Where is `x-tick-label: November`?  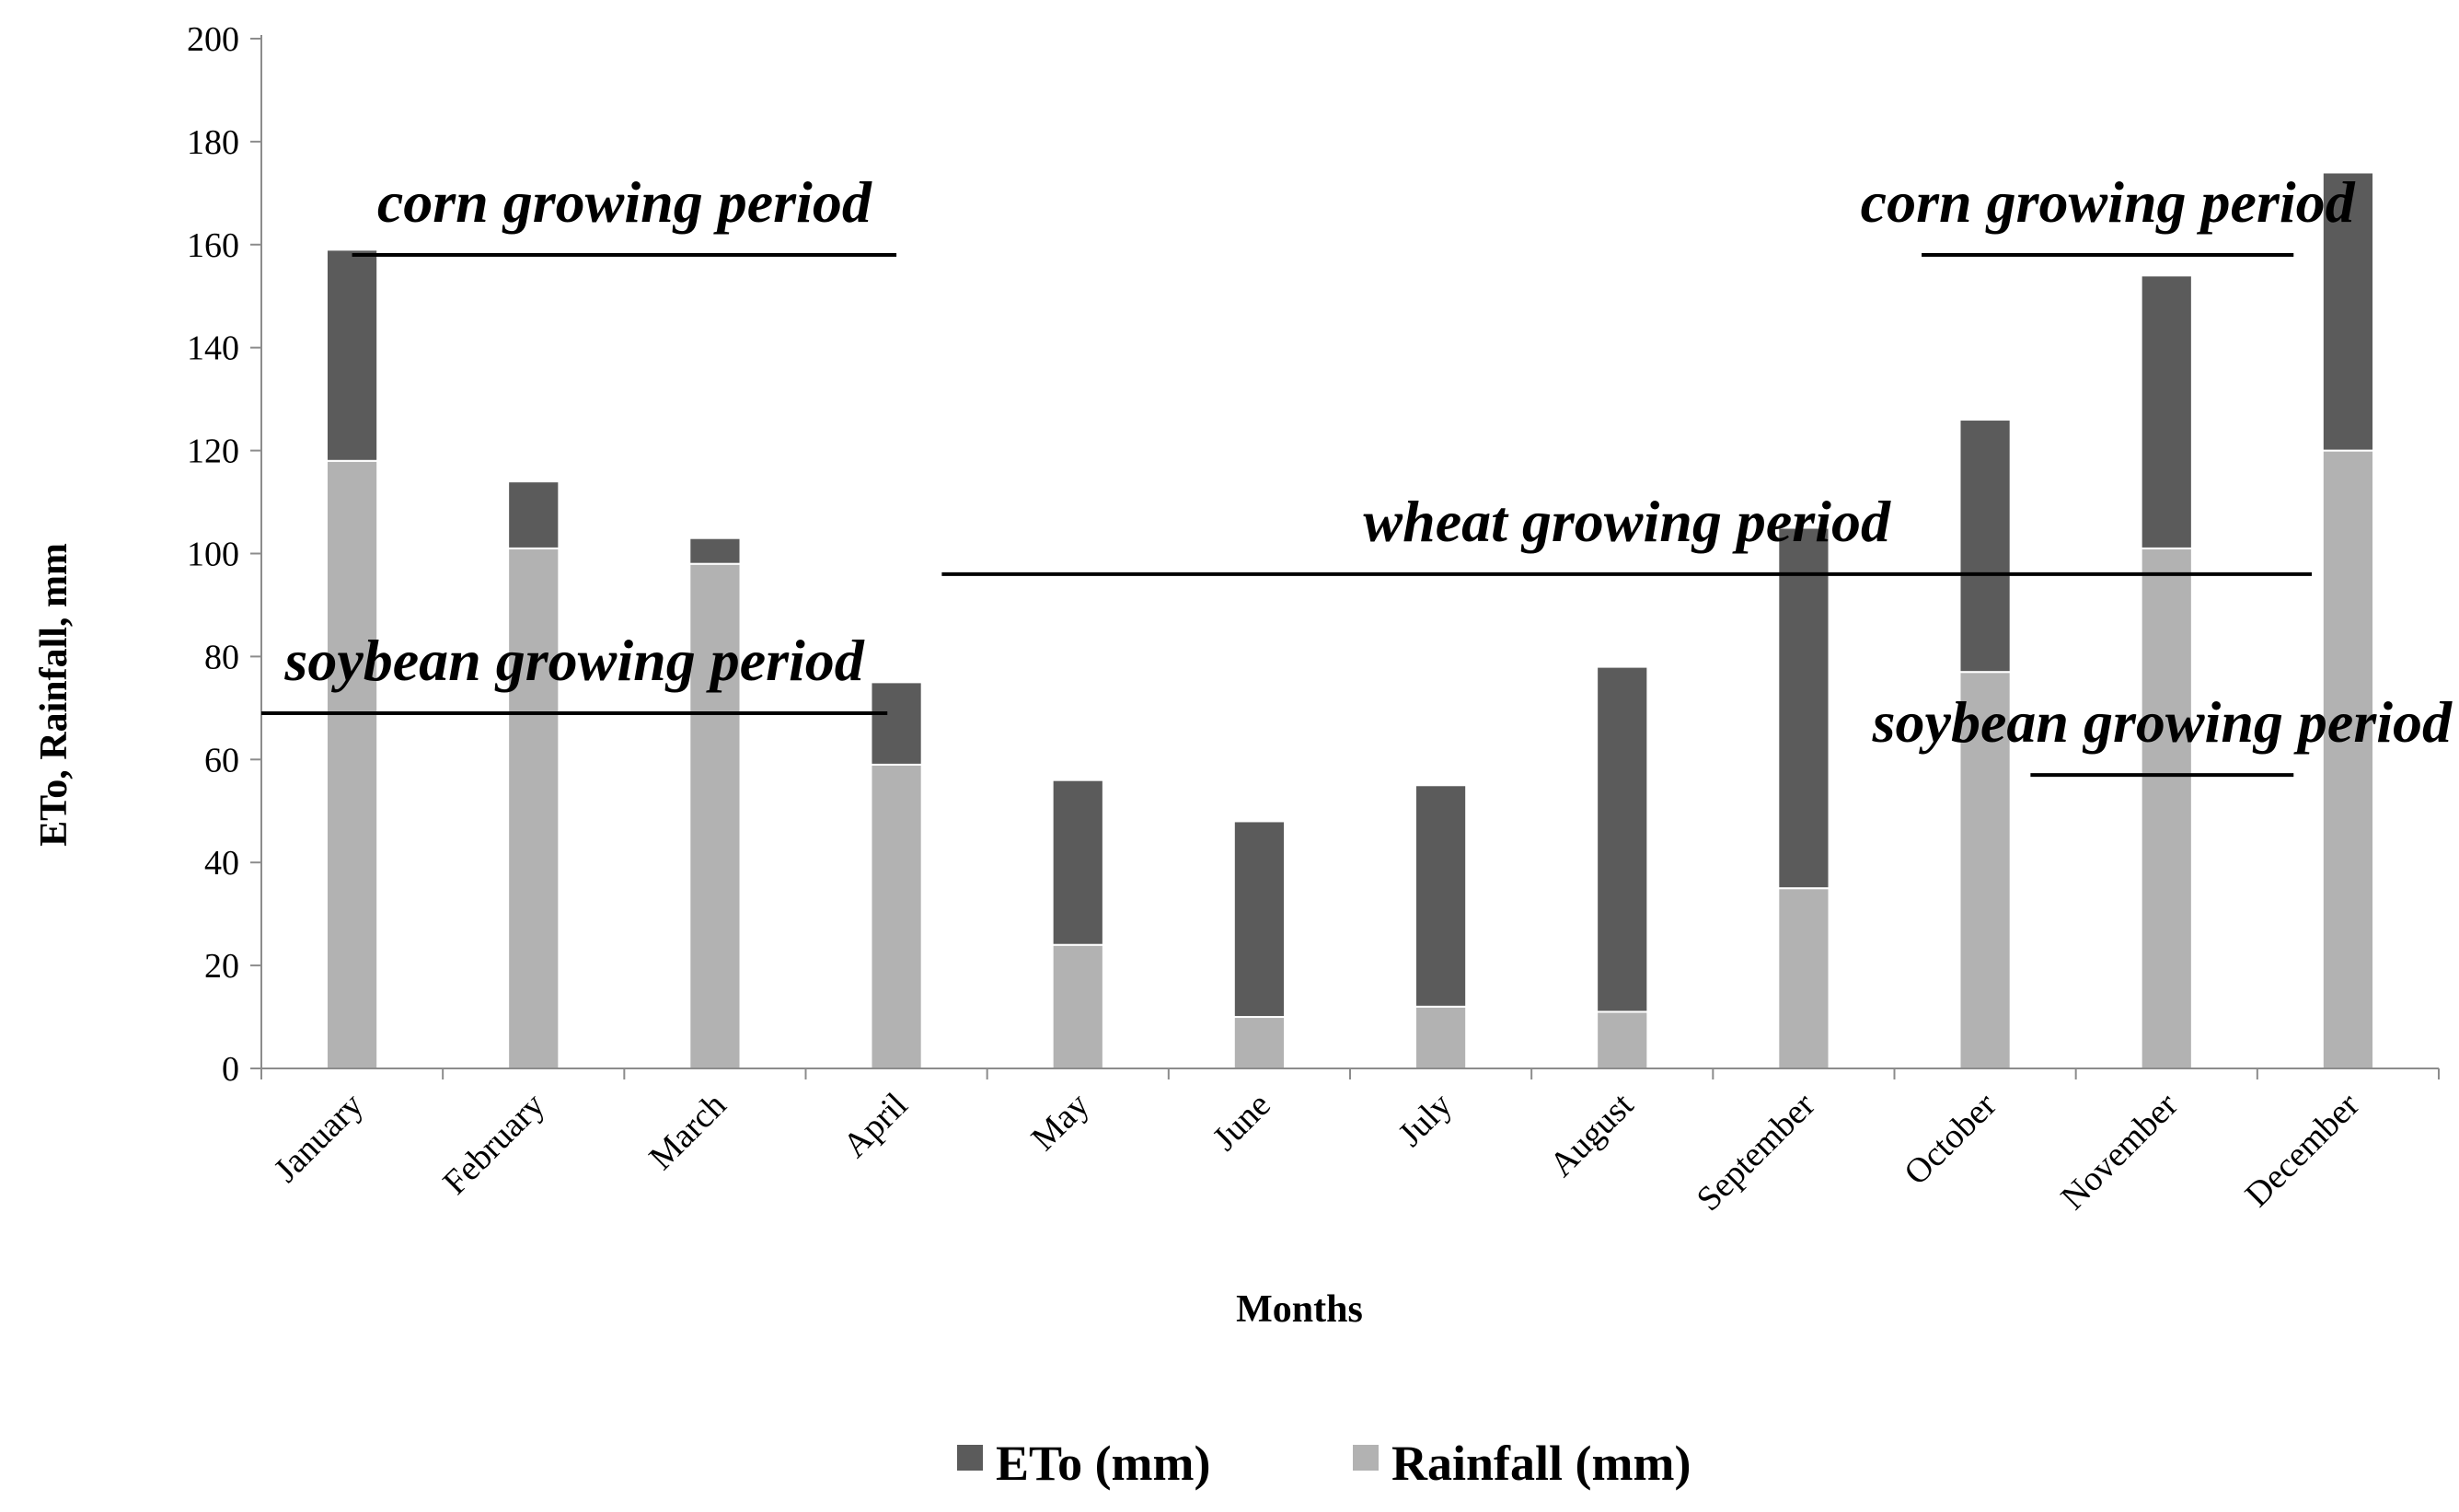
x-tick-label: November is located at coordinates (2120, 1151).